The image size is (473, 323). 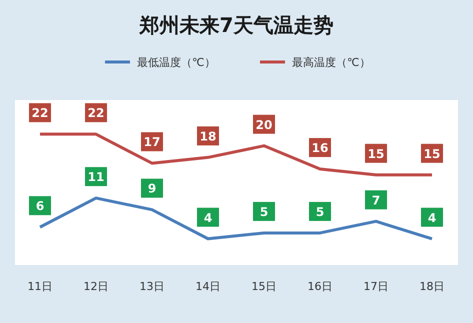 What do you see at coordinates (331, 62) in the screenshot?
I see `legend-label: 最高温度（℃）` at bounding box center [331, 62].